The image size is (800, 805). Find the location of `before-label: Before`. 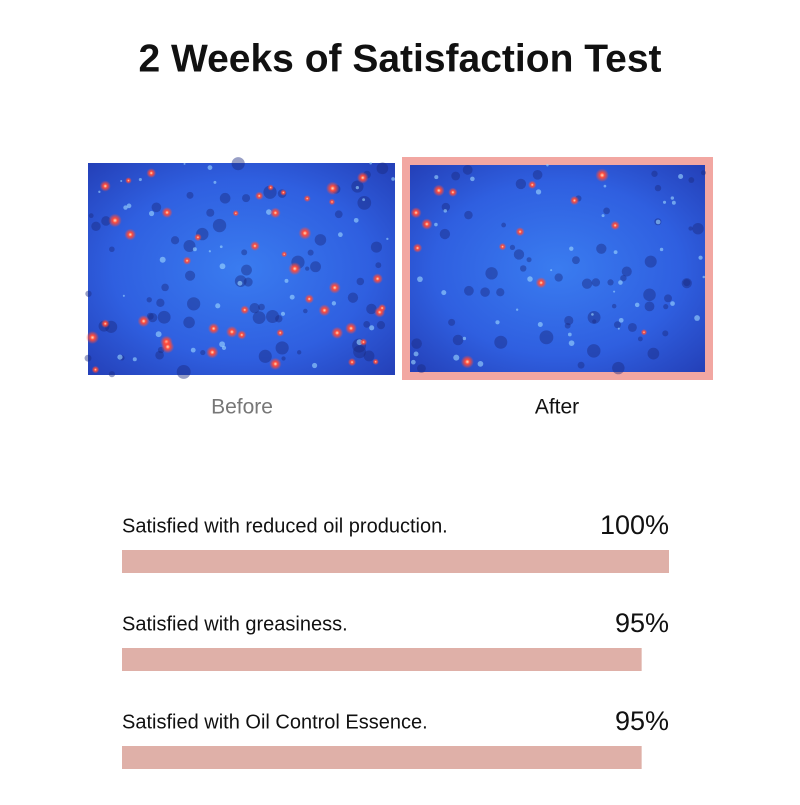

before-label: Before is located at coordinates (242, 407).